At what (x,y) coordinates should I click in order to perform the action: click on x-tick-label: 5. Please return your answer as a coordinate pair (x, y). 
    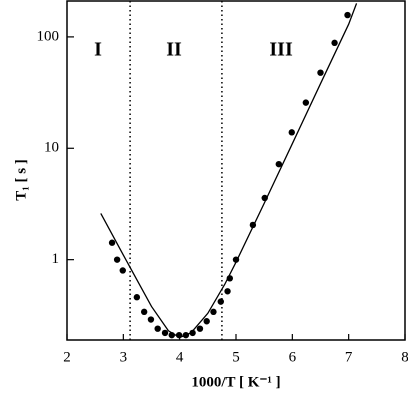
    Looking at the image, I should click on (236, 357).